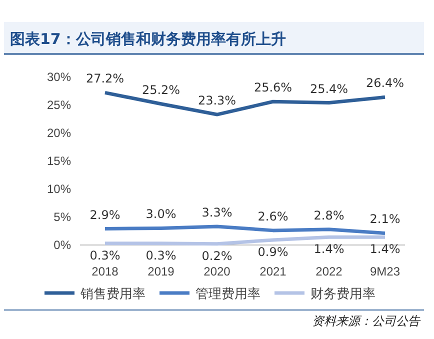 Image resolution: width=434 pixels, height=339 pixels. Describe the element at coordinates (217, 255) in the screenshot. I see `data-label: 0.2%` at that location.